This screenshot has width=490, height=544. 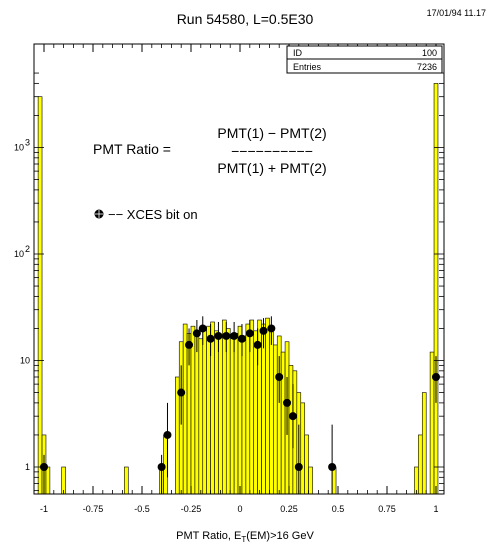 What do you see at coordinates (93, 509) in the screenshot?
I see `x-tick-label: -0.75` at bounding box center [93, 509].